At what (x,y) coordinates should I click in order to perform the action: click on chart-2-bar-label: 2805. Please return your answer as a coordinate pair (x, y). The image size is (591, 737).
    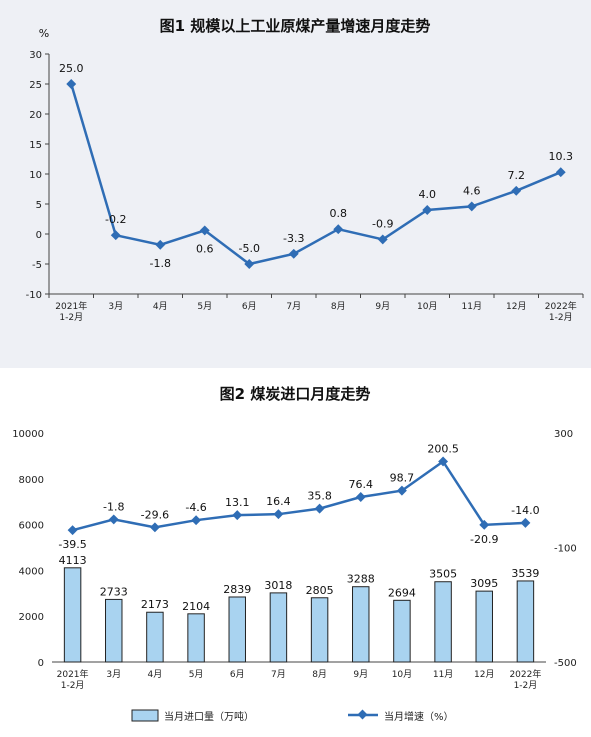
    Looking at the image, I should click on (320, 590).